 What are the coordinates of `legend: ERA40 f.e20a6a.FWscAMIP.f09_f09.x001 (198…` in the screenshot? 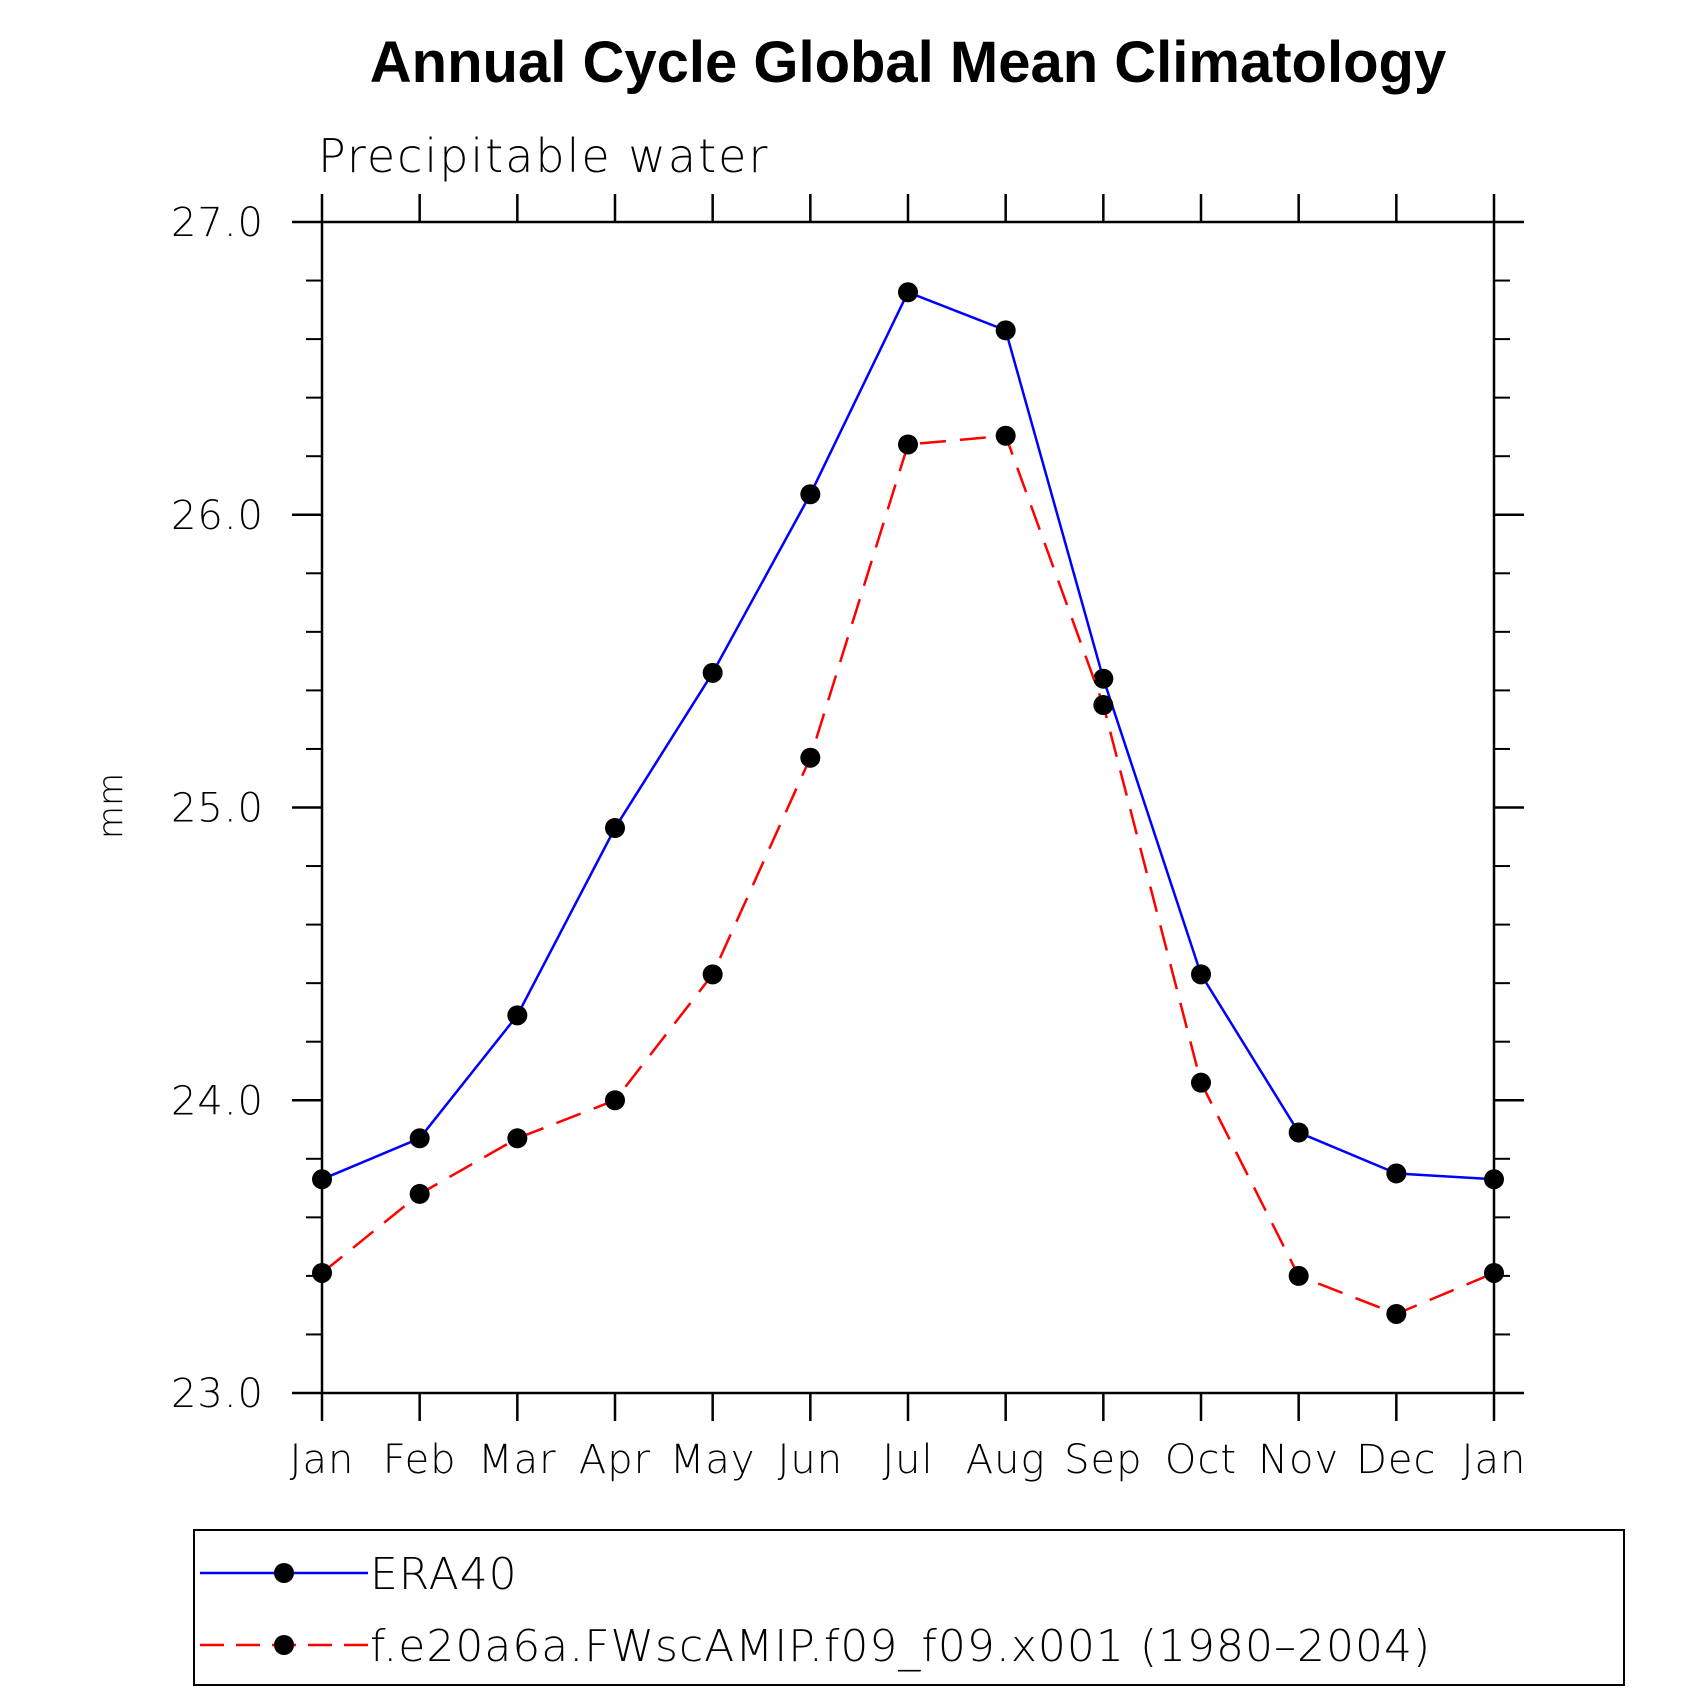 It's located at (909, 1607).